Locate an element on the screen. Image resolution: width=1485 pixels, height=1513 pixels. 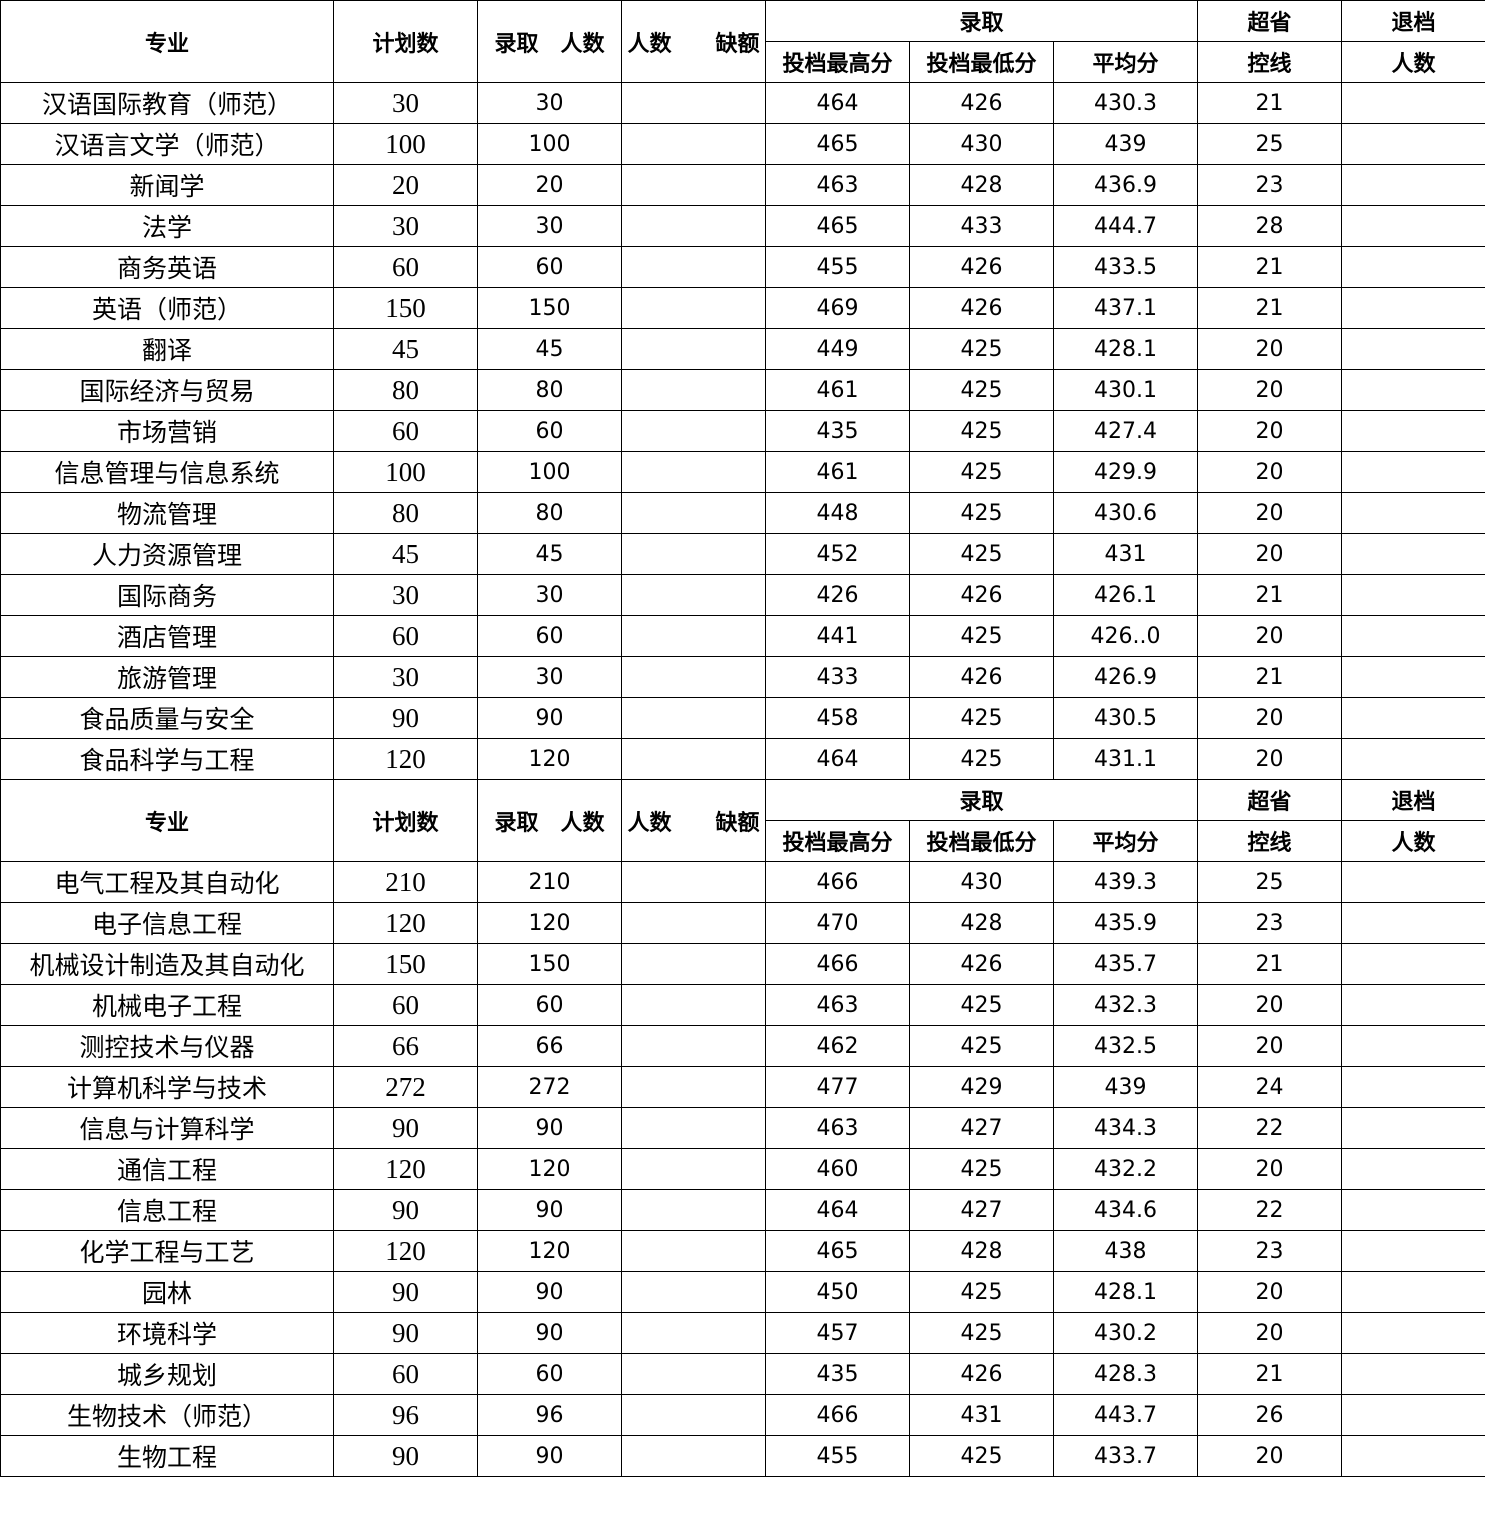
cell-major: 汉语言文学（师范） is located at coordinates (167, 144).